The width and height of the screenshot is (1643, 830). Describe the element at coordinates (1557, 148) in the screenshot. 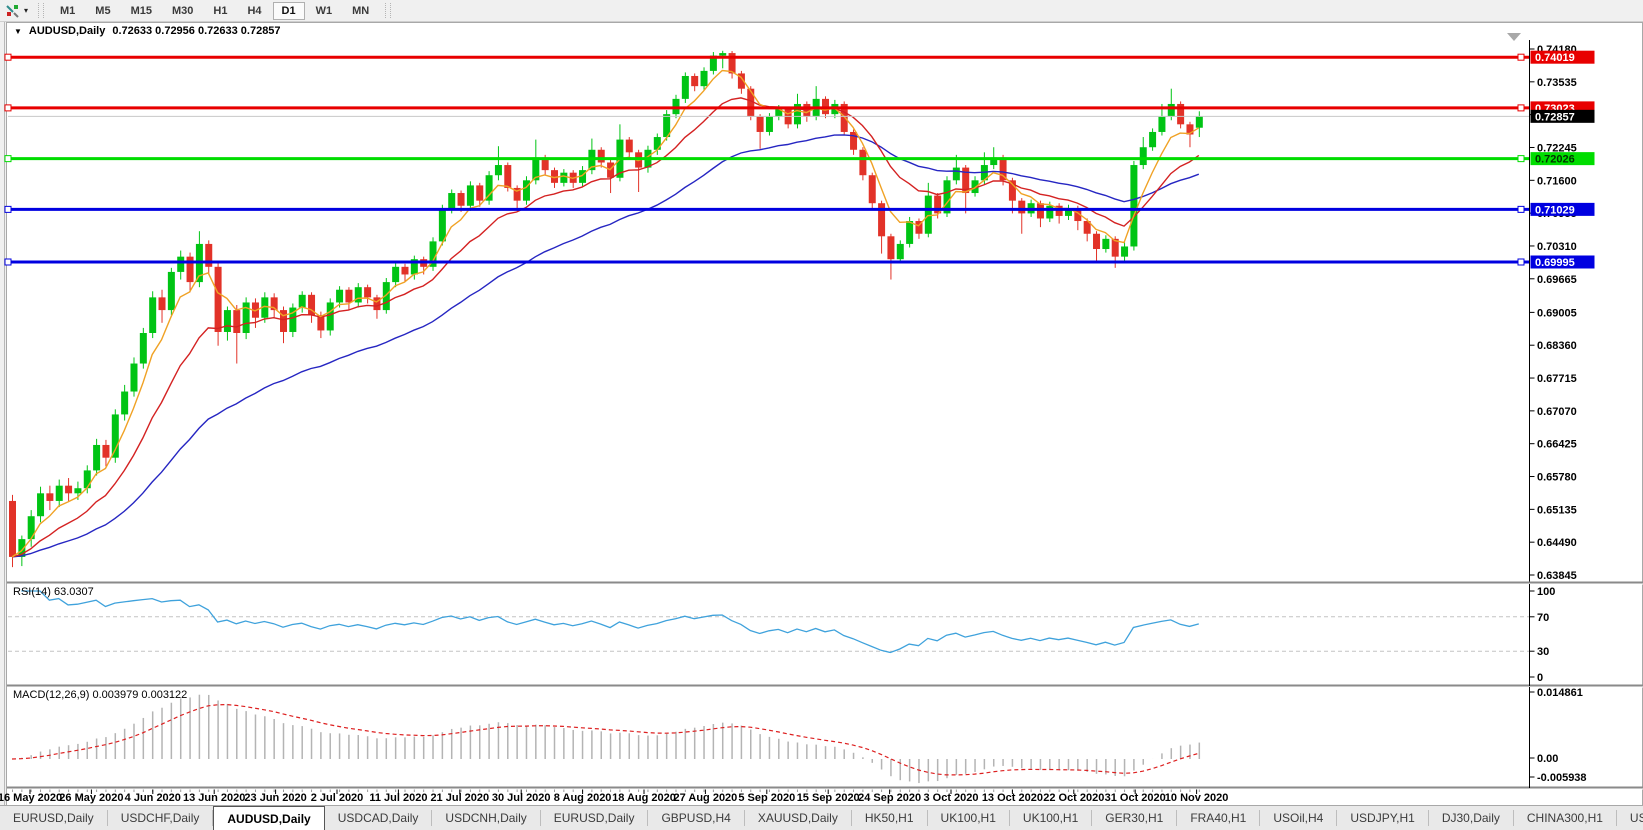

I see `svg-text: 0.72245` at that location.